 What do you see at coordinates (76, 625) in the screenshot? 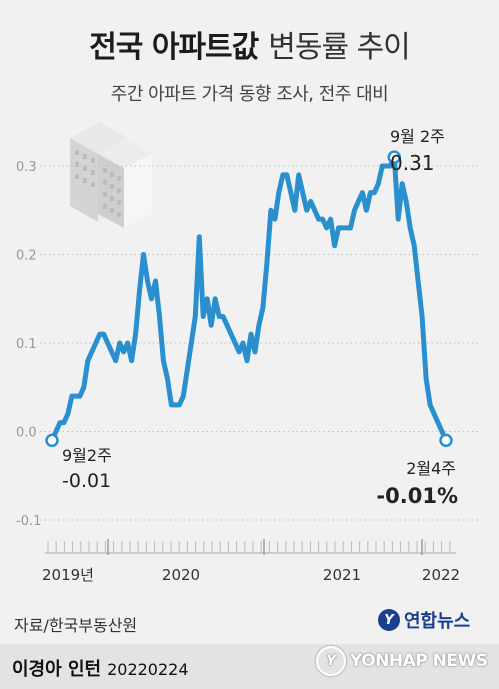
I see `source-text: 자료/한국부동산원` at bounding box center [76, 625].